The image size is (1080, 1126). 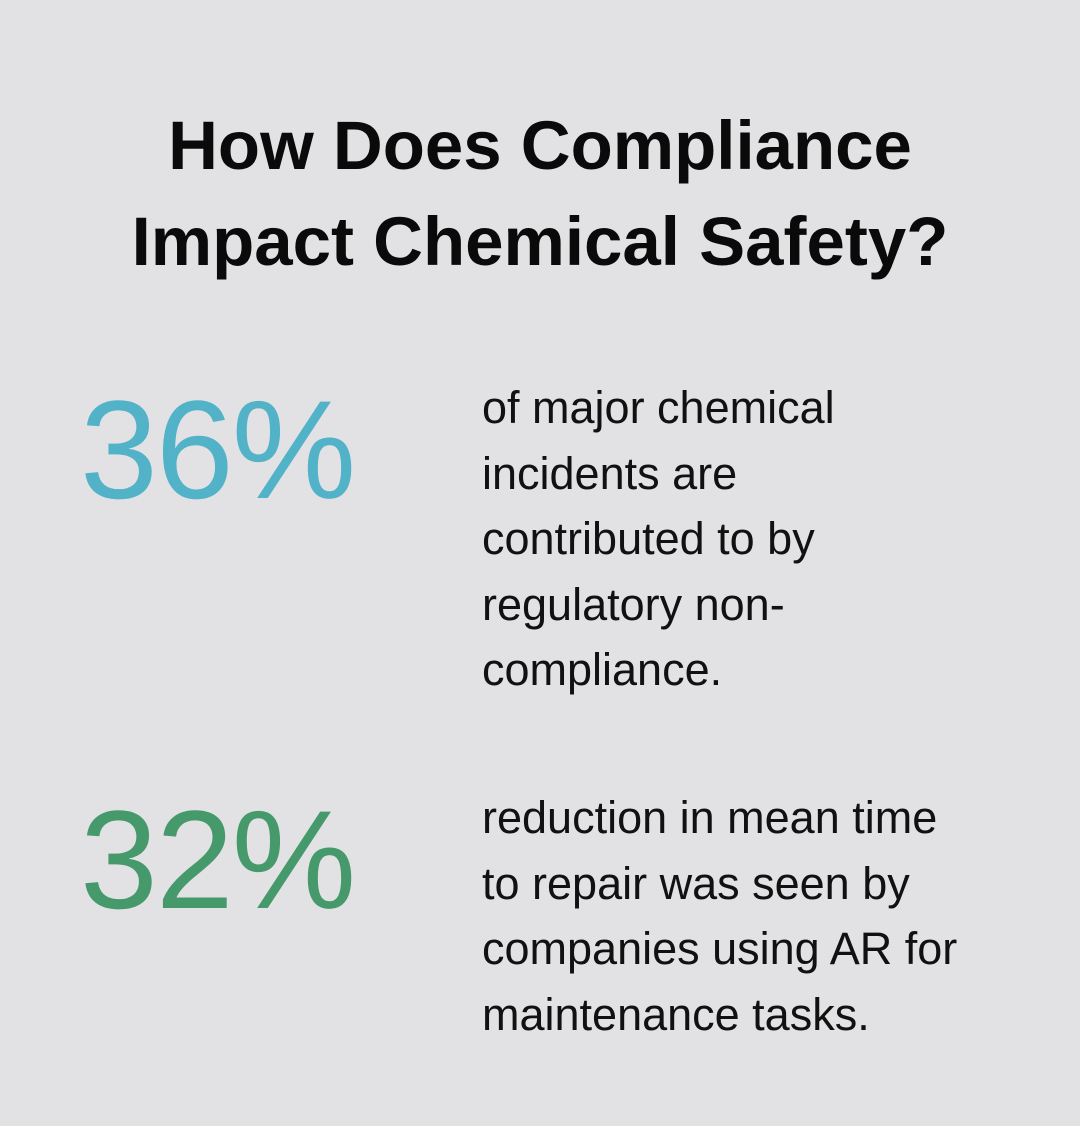 What do you see at coordinates (218, 449) in the screenshot?
I see `stat-value: 36%` at bounding box center [218, 449].